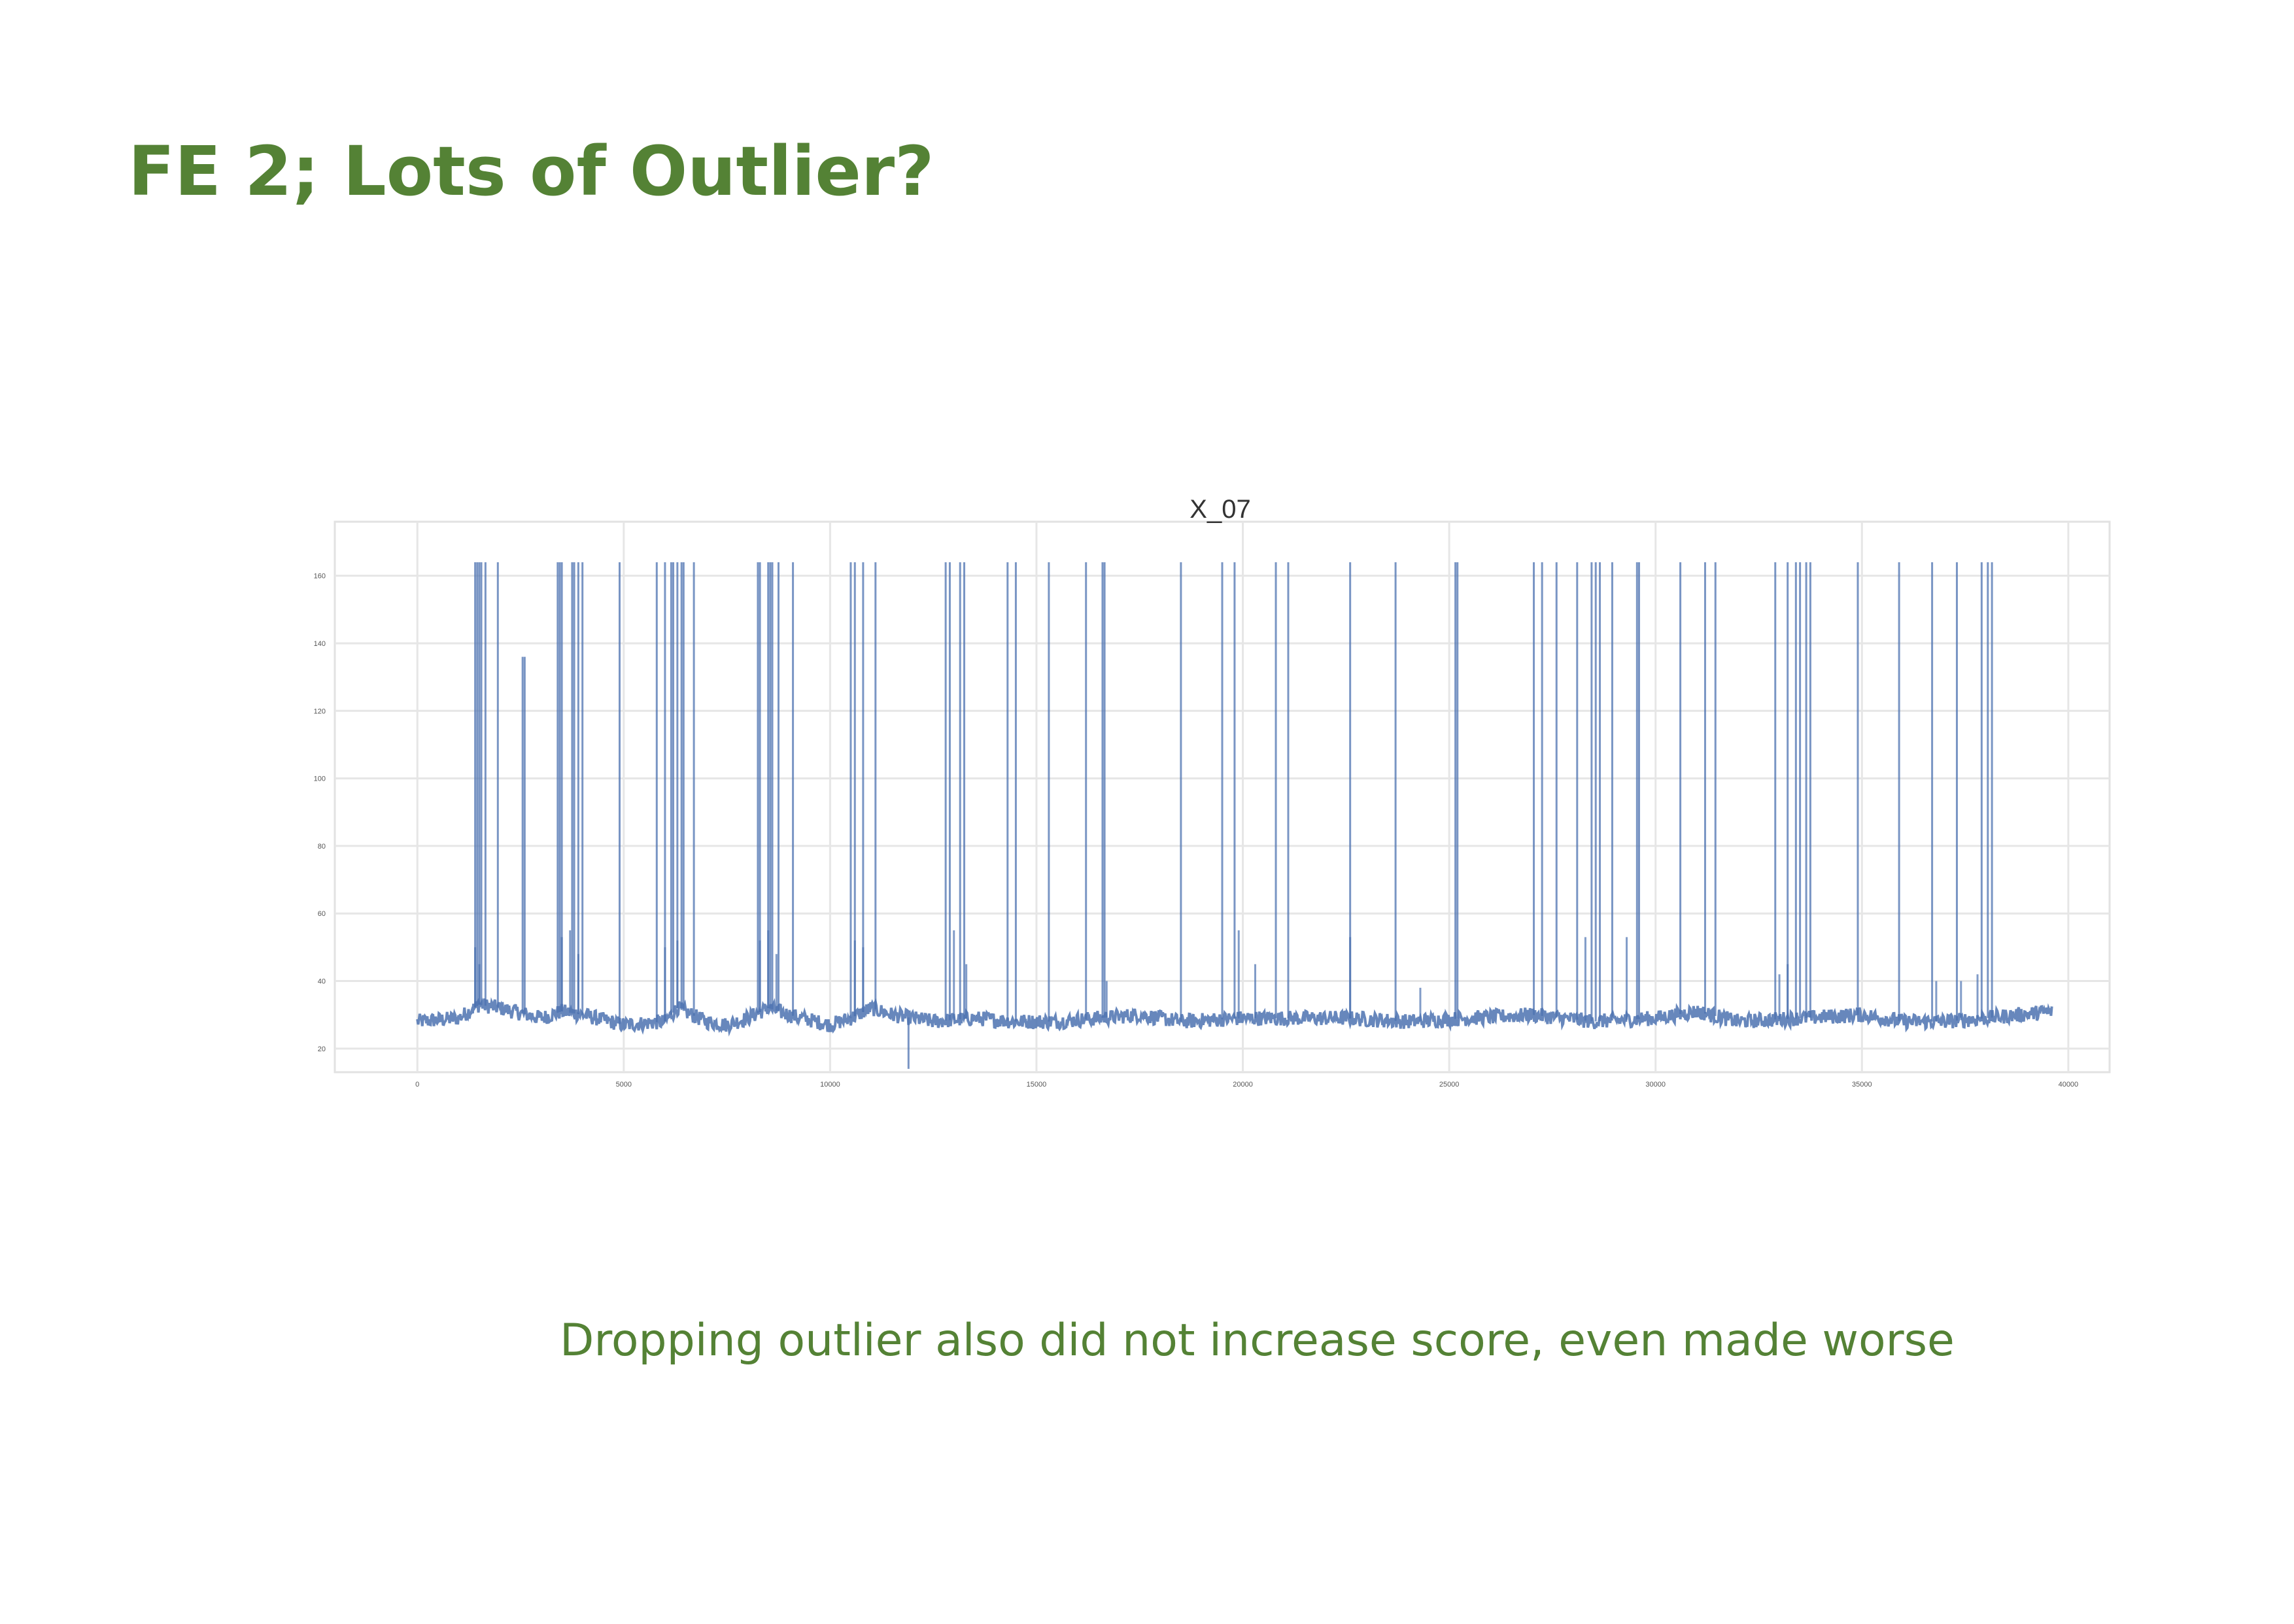  I want to click on x-tick-label: 15000, so click(1037, 1085).